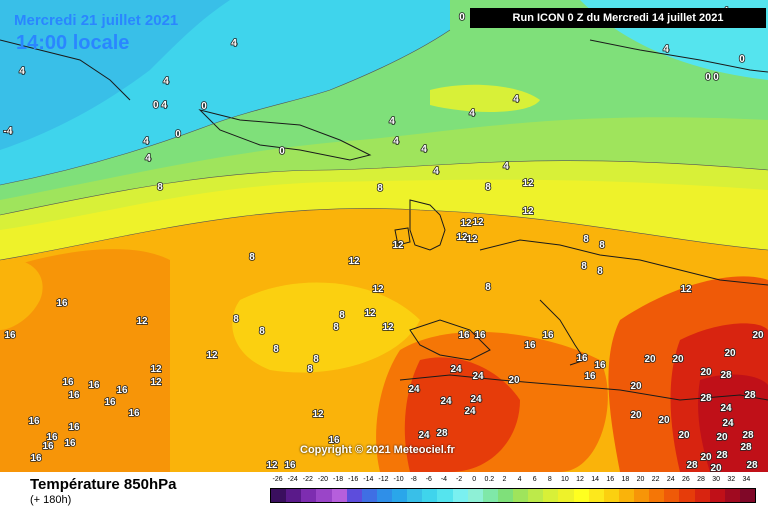 The image size is (768, 512). Describe the element at coordinates (398, 479) in the screenshot. I see `legend-value: -10` at that location.